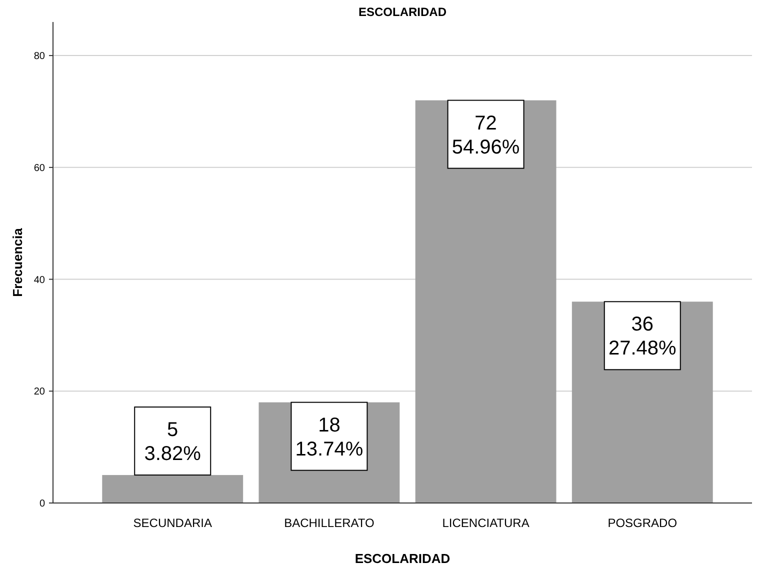 The image size is (769, 571). What do you see at coordinates (40, 280) in the screenshot?
I see `y-tick-label: 40` at bounding box center [40, 280].